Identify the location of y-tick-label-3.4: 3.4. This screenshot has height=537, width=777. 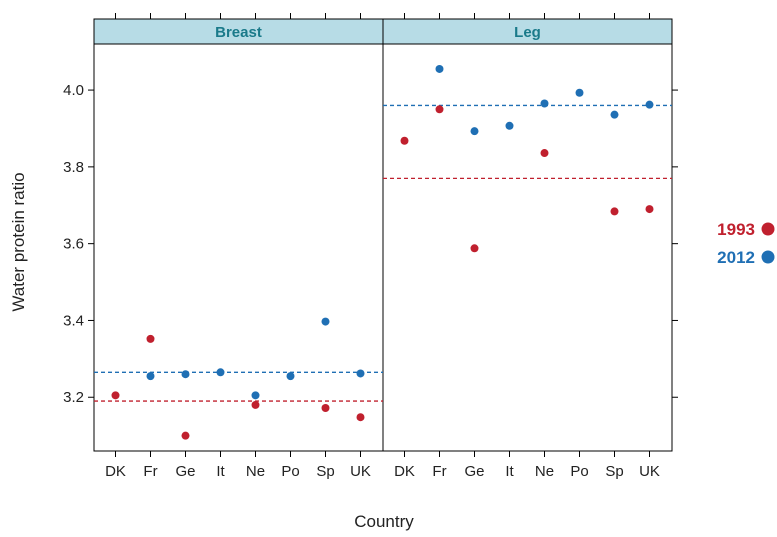
(73, 320).